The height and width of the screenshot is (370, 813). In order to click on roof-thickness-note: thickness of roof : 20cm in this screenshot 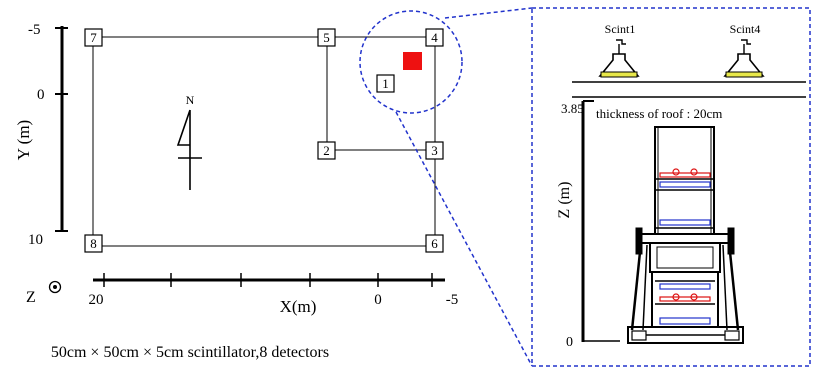, I will do `click(659, 113)`.